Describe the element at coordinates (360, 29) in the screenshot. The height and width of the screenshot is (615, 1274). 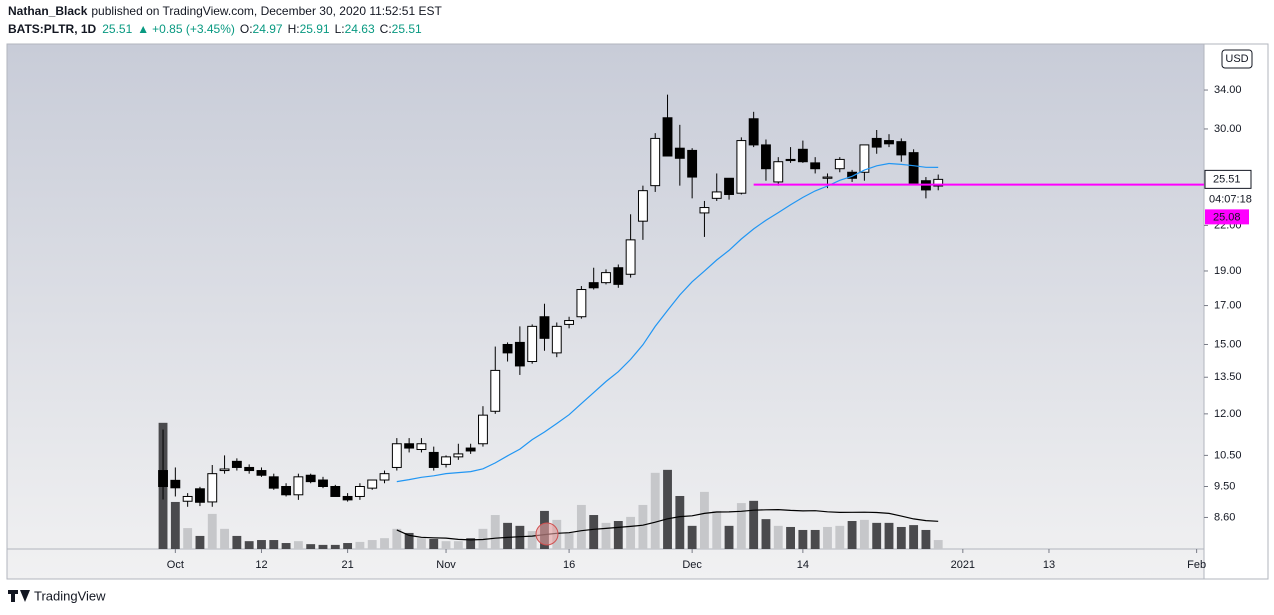
I see `ohlc-value: 24.63` at that location.